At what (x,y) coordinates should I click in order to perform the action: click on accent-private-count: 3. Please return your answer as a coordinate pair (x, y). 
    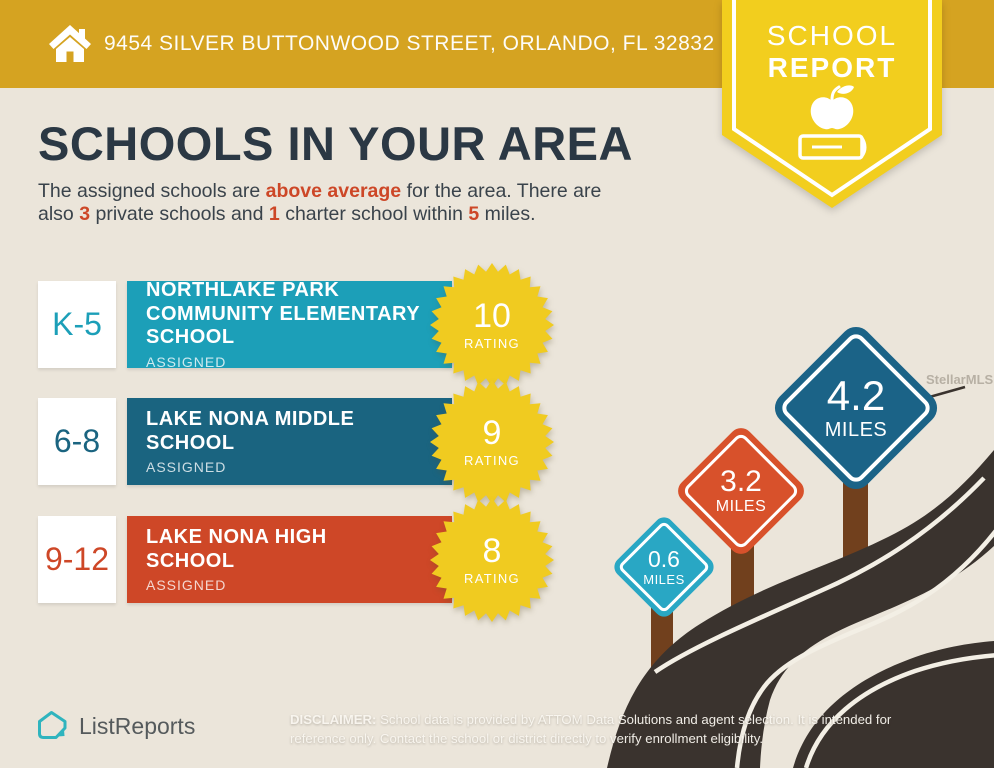
    Looking at the image, I should click on (85, 214).